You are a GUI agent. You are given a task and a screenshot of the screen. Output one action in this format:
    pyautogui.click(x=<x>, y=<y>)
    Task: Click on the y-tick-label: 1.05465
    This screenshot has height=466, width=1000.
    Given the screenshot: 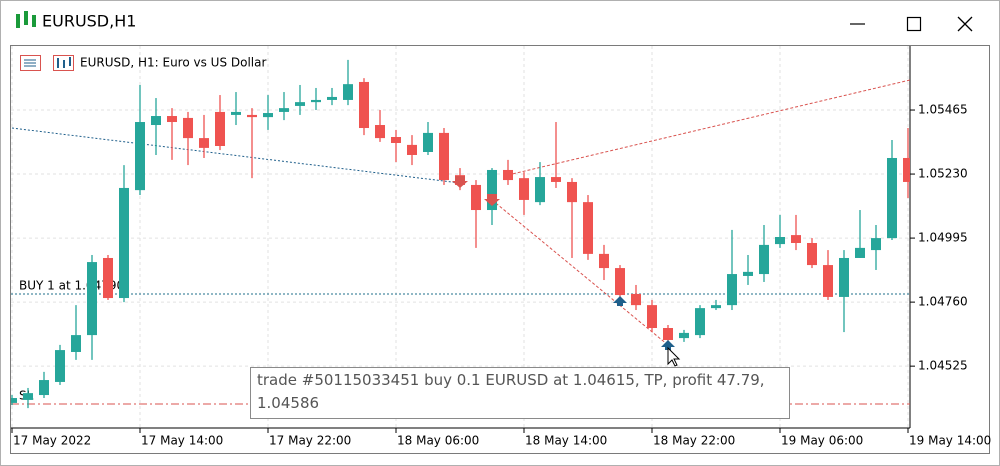 What is the action you would take?
    pyautogui.click(x=943, y=110)
    